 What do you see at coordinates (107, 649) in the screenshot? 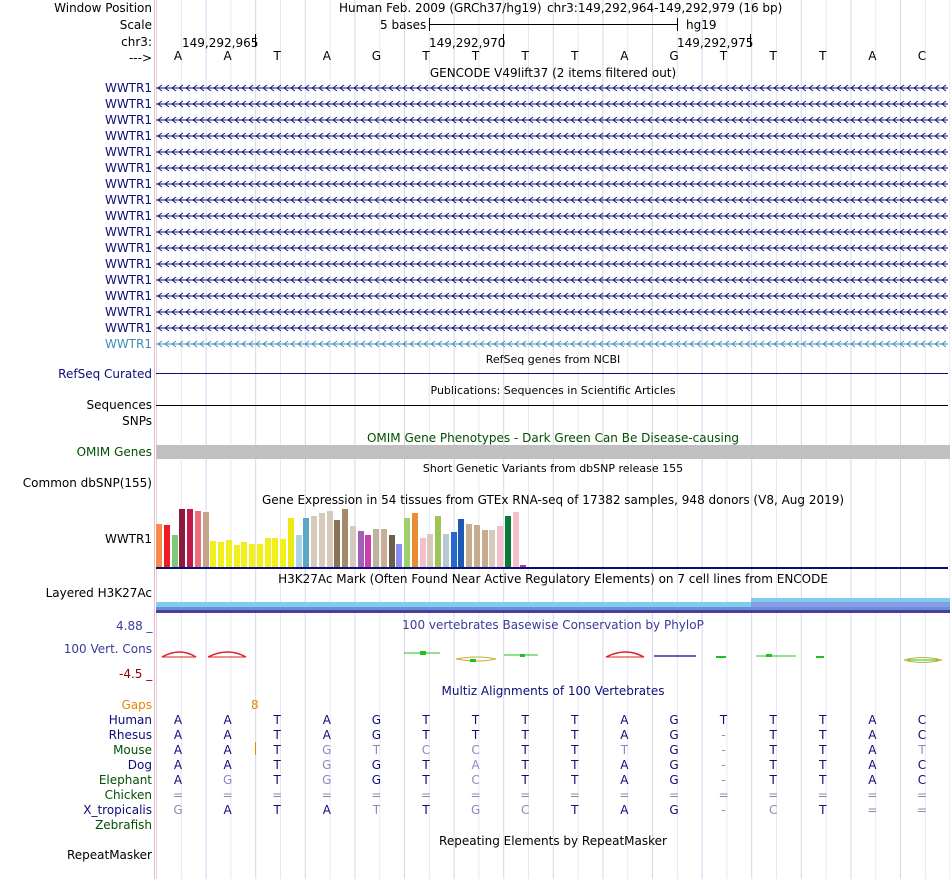
I see `phylop-label: 100 Vert. Cons` at bounding box center [107, 649].